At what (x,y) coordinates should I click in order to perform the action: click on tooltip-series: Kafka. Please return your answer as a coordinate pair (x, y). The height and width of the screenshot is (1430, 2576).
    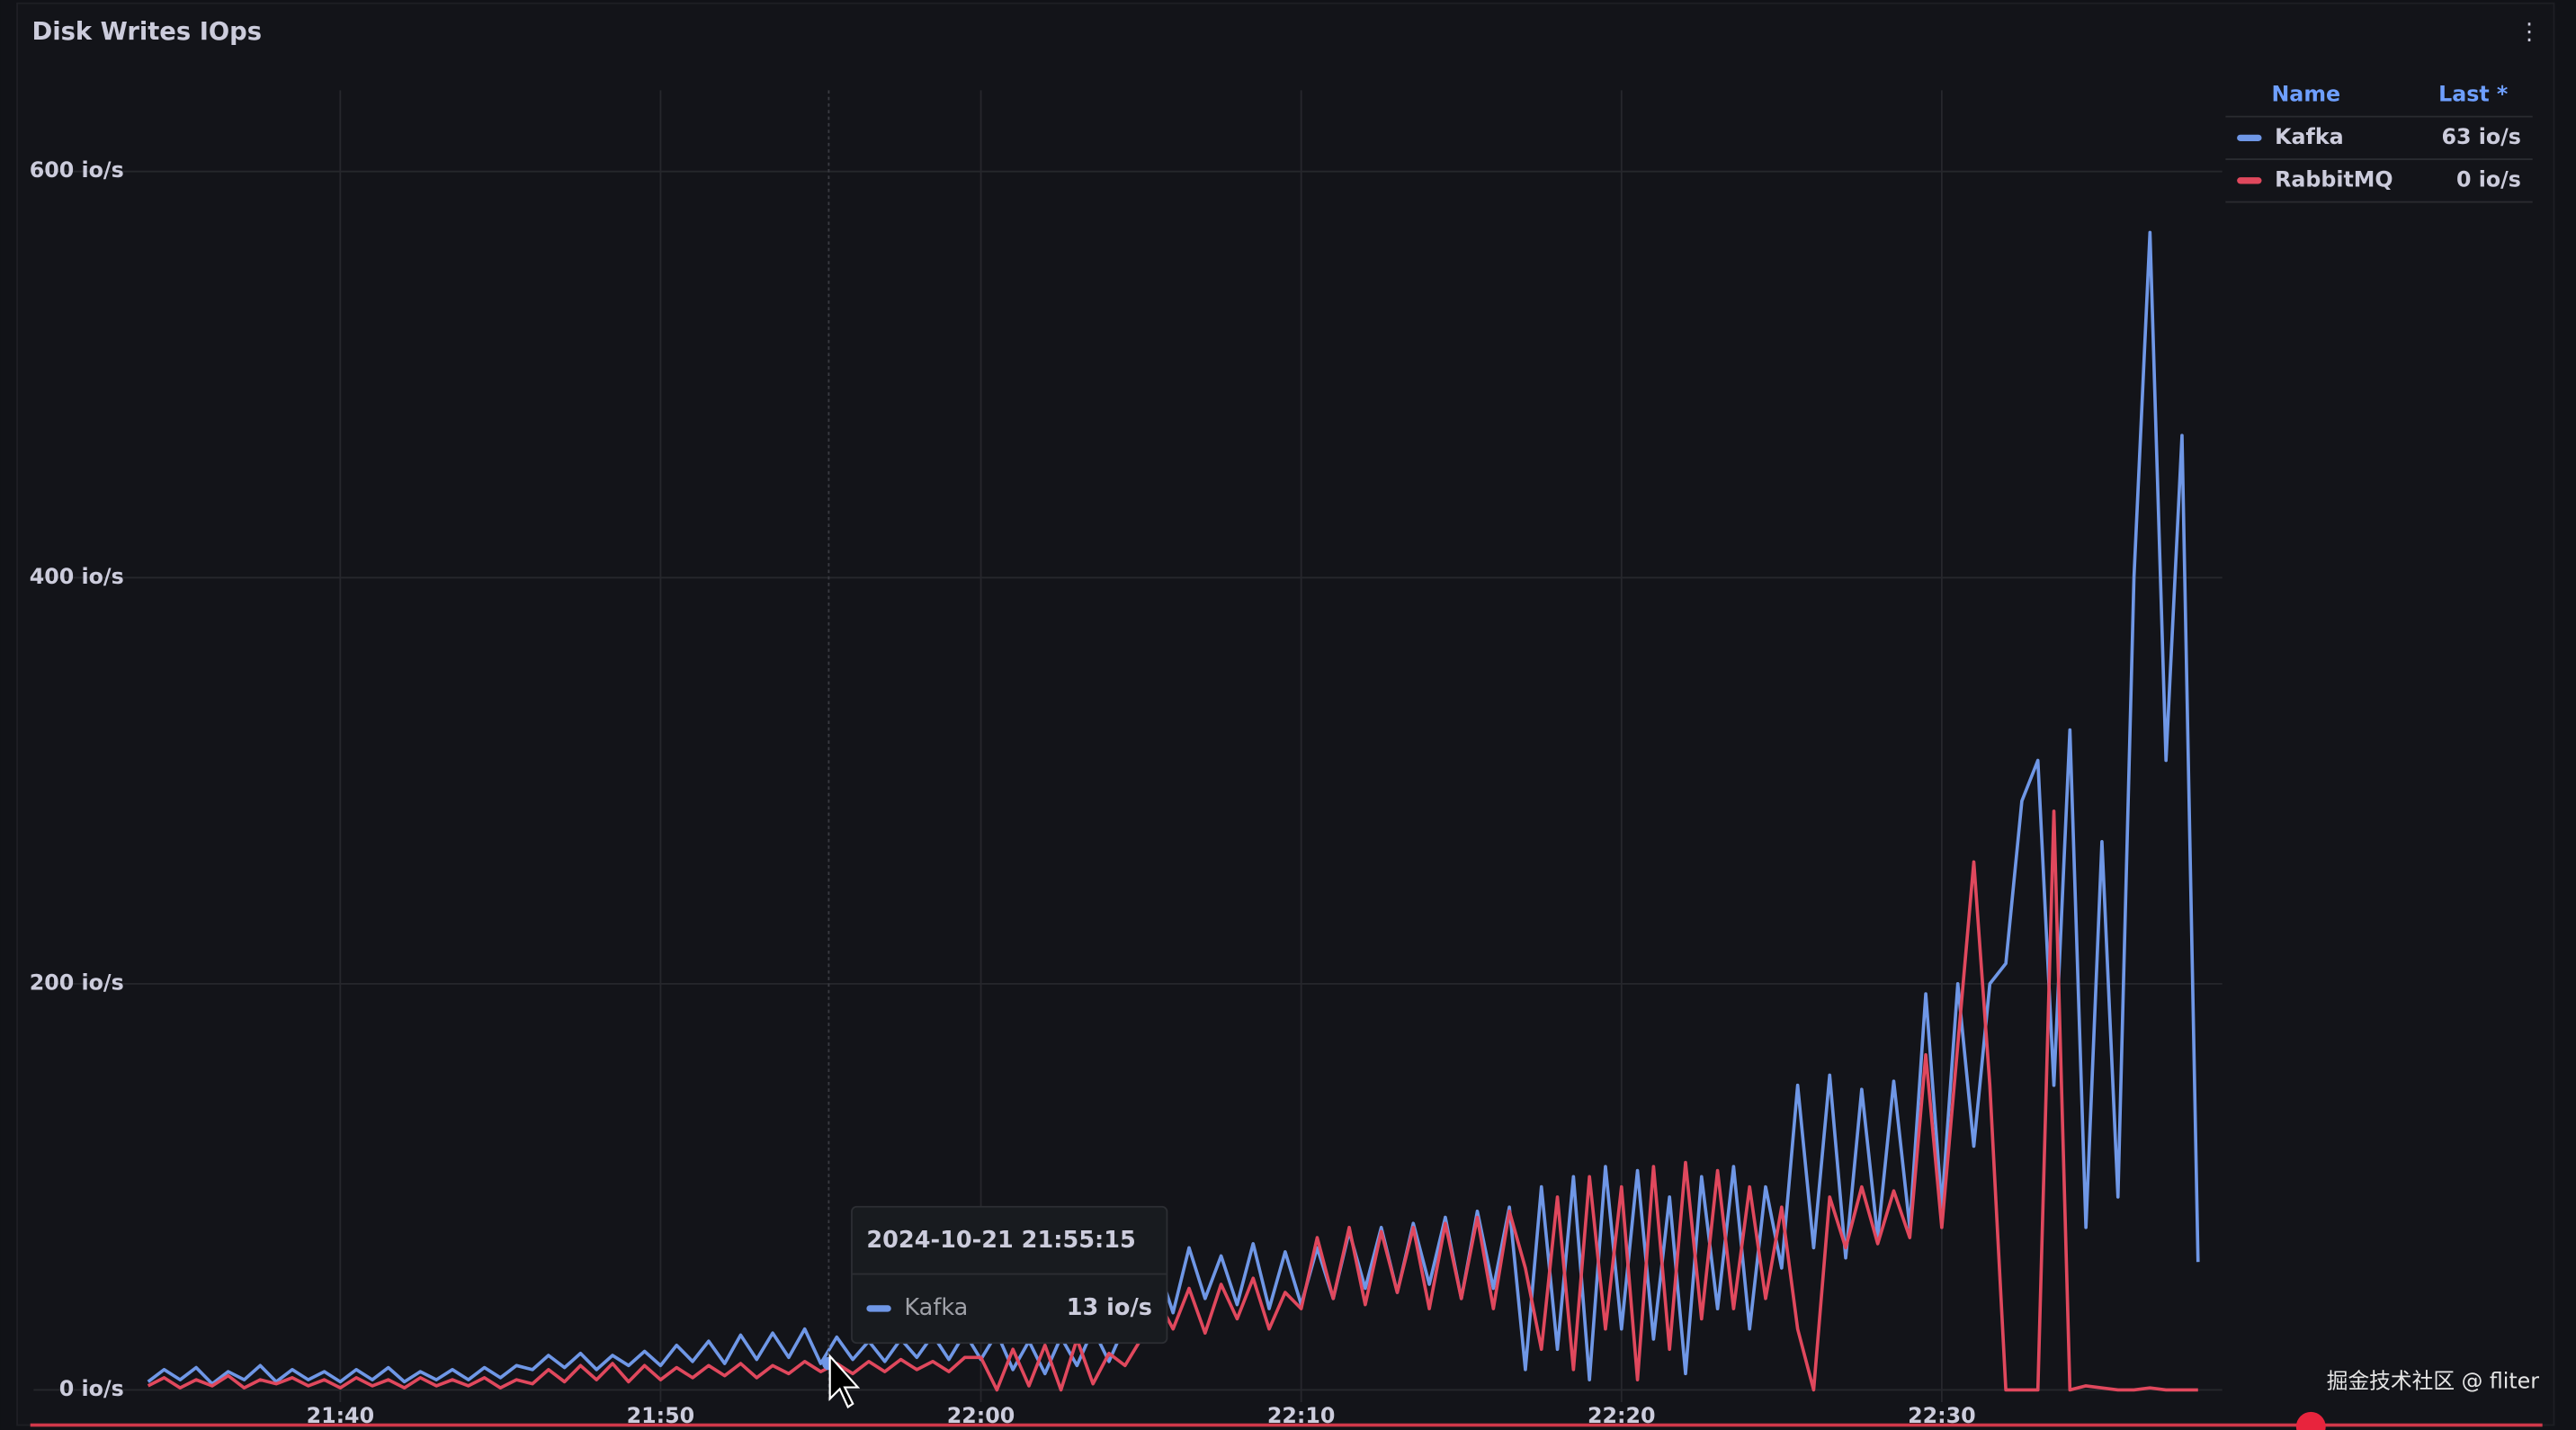
    Looking at the image, I should click on (936, 1307).